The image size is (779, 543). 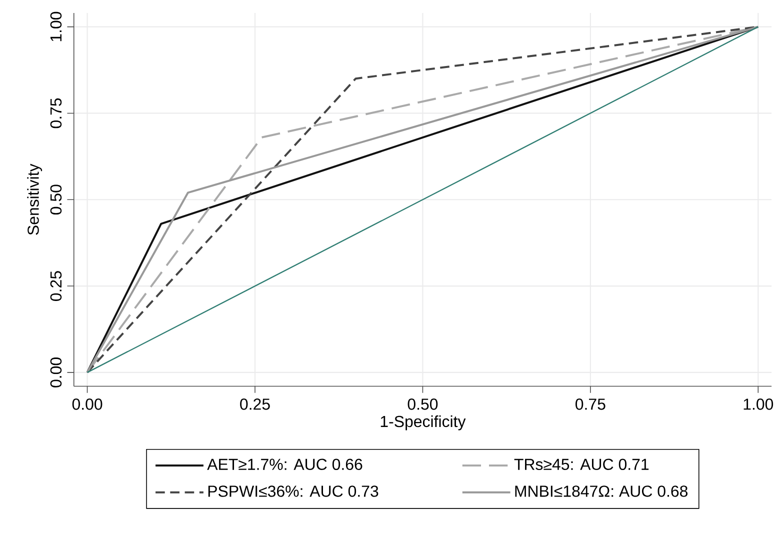 What do you see at coordinates (255, 404) in the screenshot?
I see `x-tick-label: 0.25` at bounding box center [255, 404].